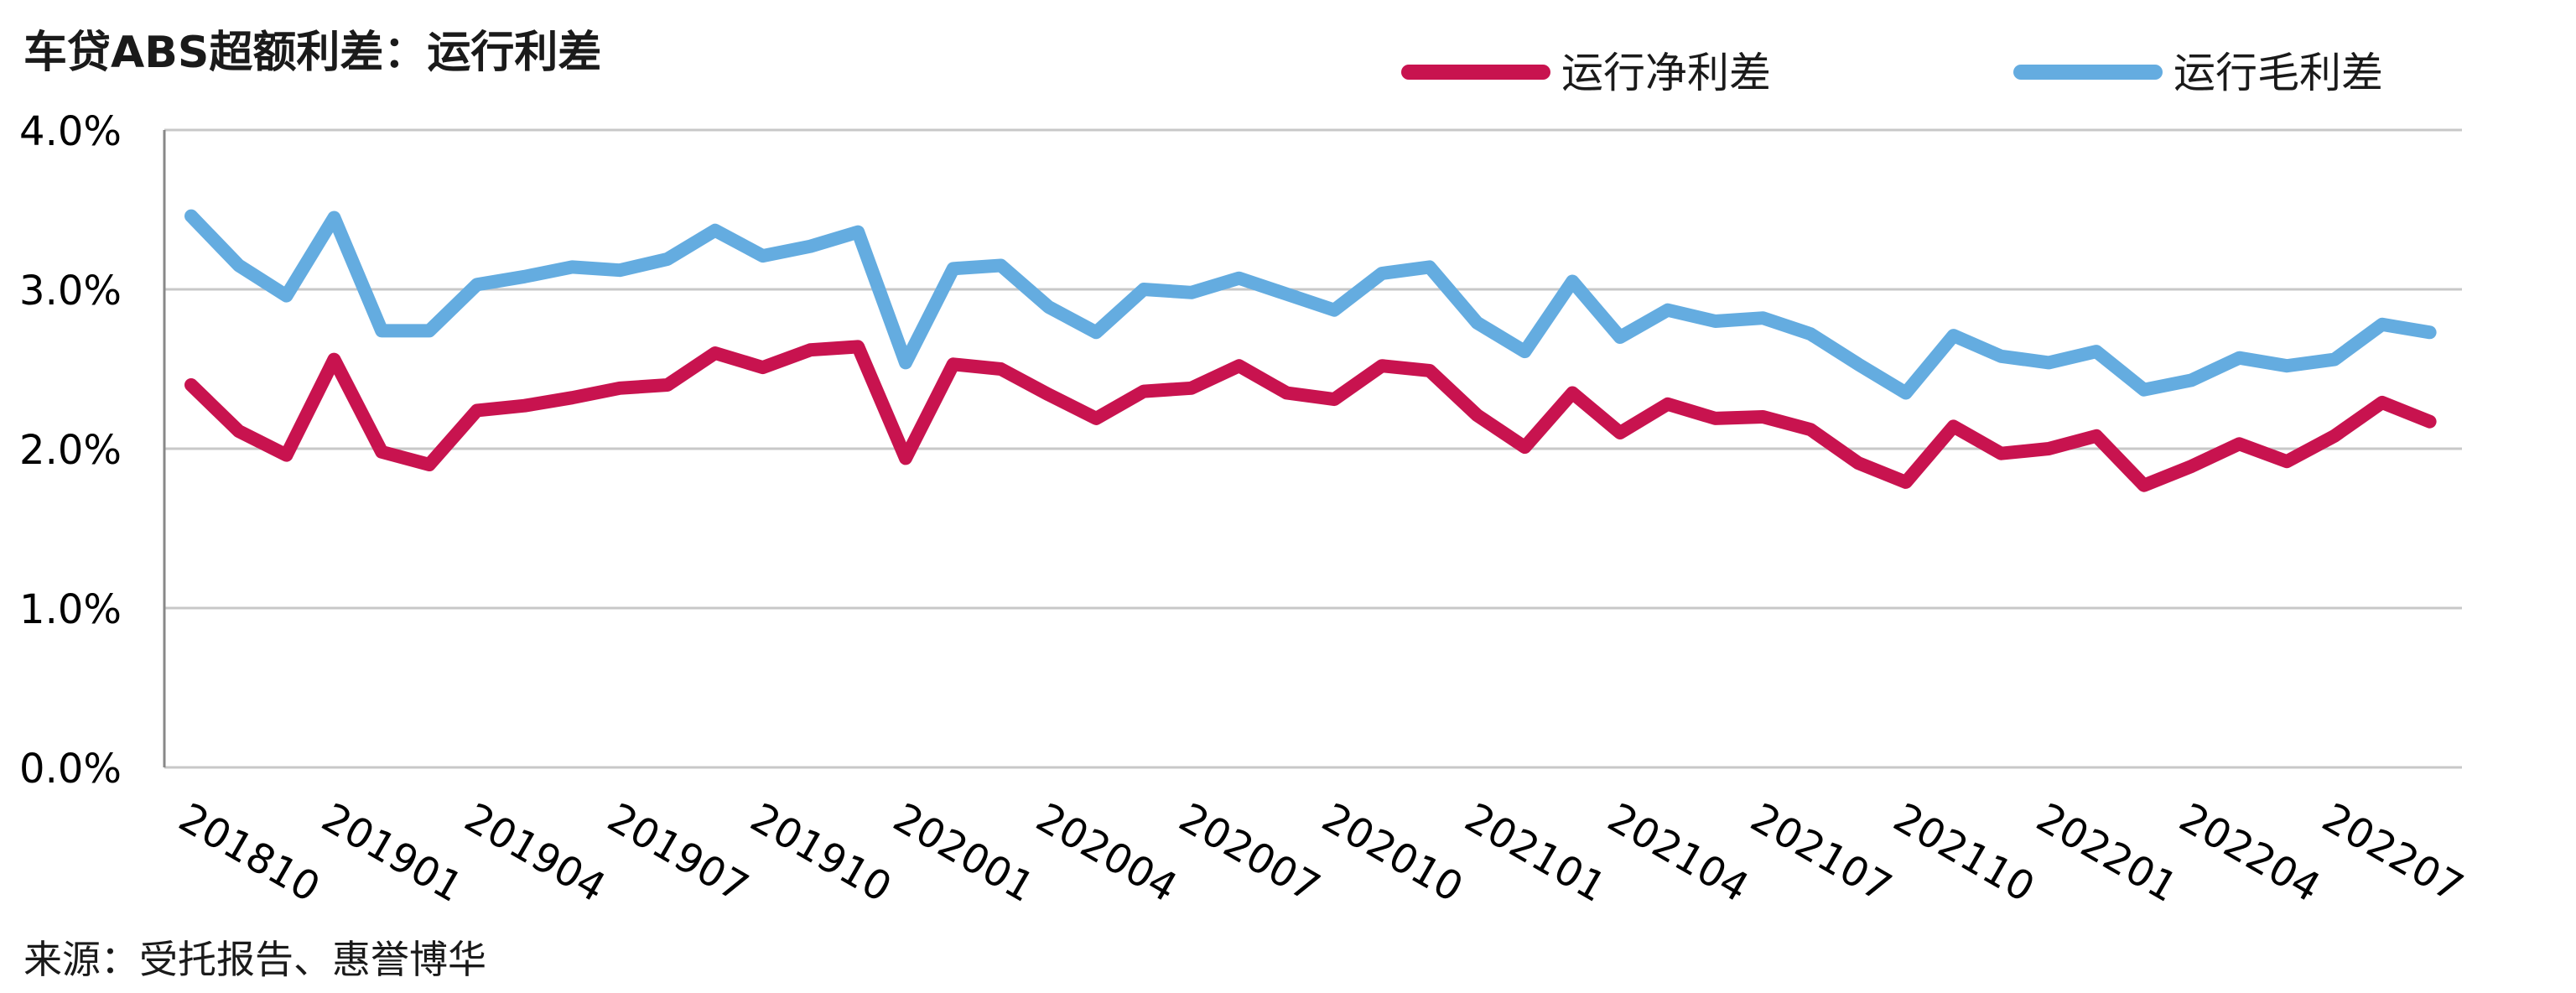 The width and height of the screenshot is (2576, 993). What do you see at coordinates (964, 853) in the screenshot?
I see `x-tick-label: 202001` at bounding box center [964, 853].